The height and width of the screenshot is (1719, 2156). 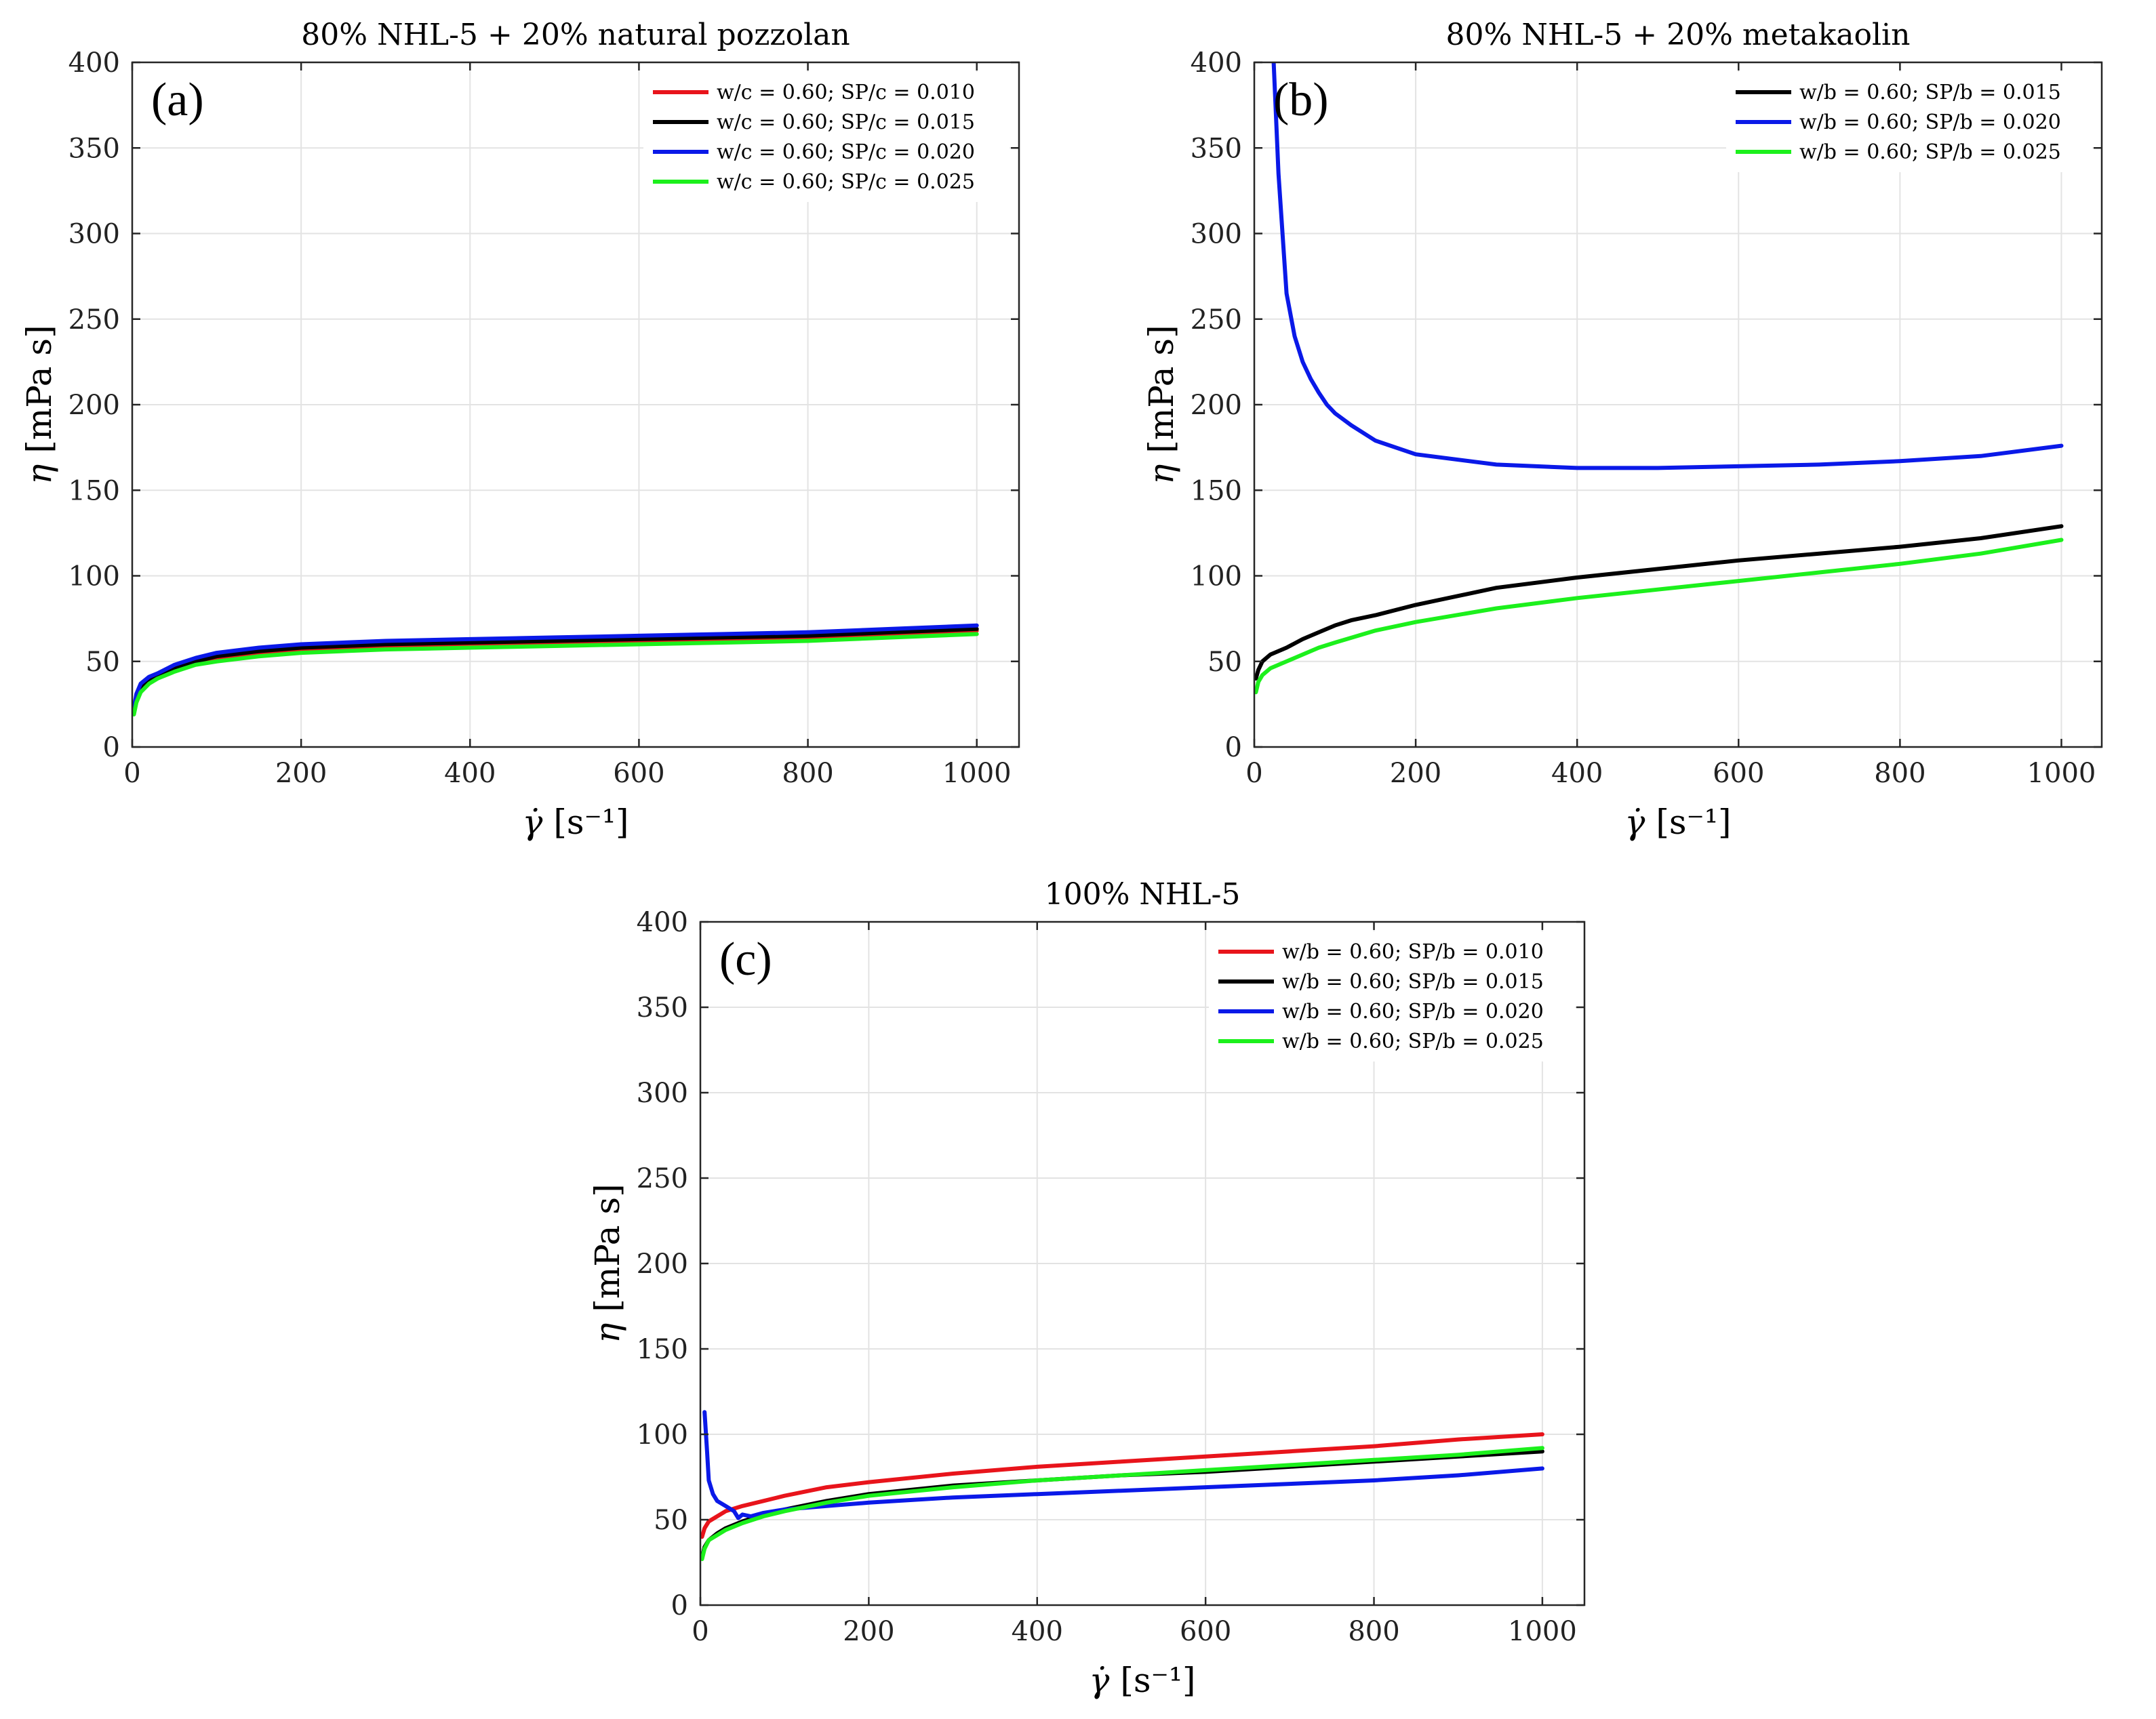 I want to click on legend-entry-label: w/c = 0.60; SP/c = 0.020, so click(x=846, y=152).